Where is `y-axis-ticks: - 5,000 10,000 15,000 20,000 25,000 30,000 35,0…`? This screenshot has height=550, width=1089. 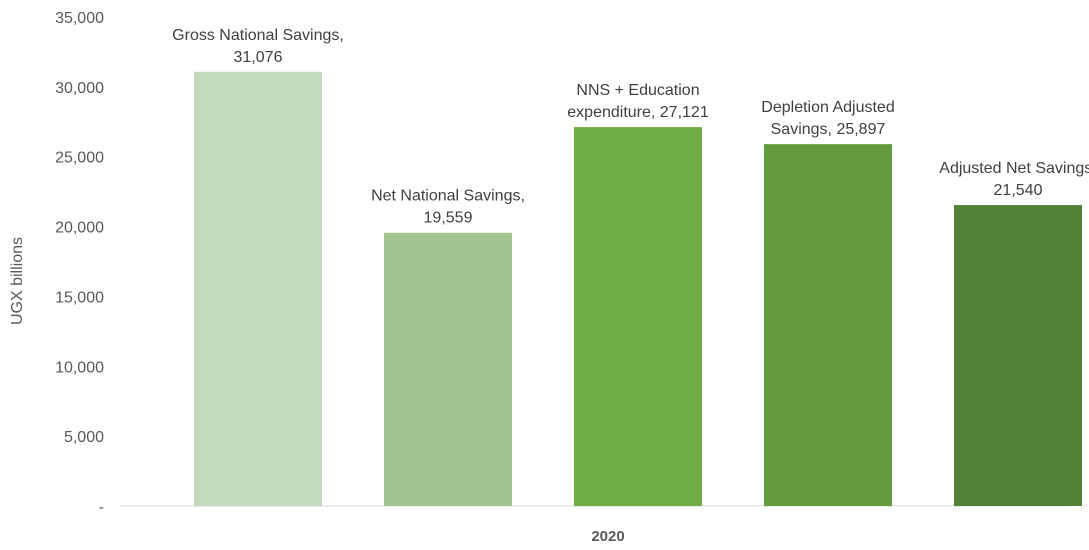 y-axis-ticks: - 5,000 10,000 15,000 20,000 25,000 30,000 35,0… is located at coordinates (79, 263).